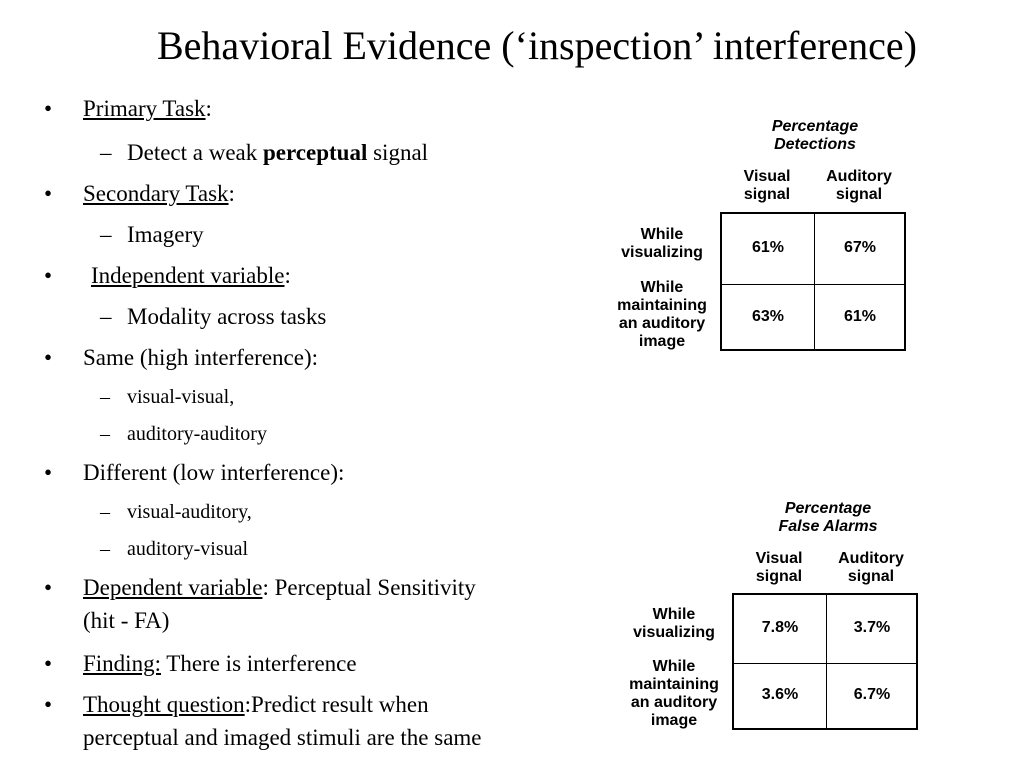 The image size is (1024, 768). What do you see at coordinates (122, 663) in the screenshot?
I see `finding-label: Finding:` at bounding box center [122, 663].